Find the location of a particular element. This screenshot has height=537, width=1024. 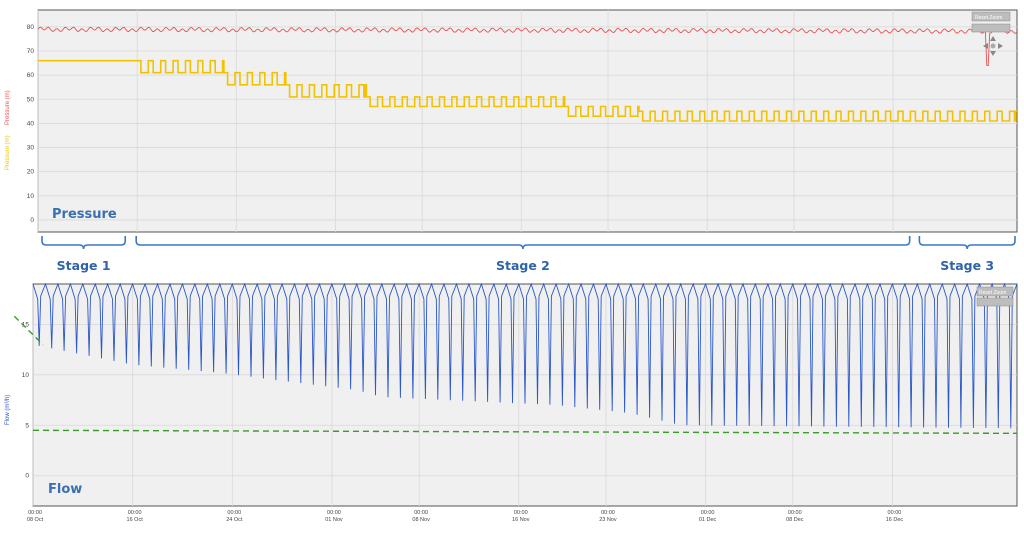

x-tick-date: 16 Oct is located at coordinates (135, 520).